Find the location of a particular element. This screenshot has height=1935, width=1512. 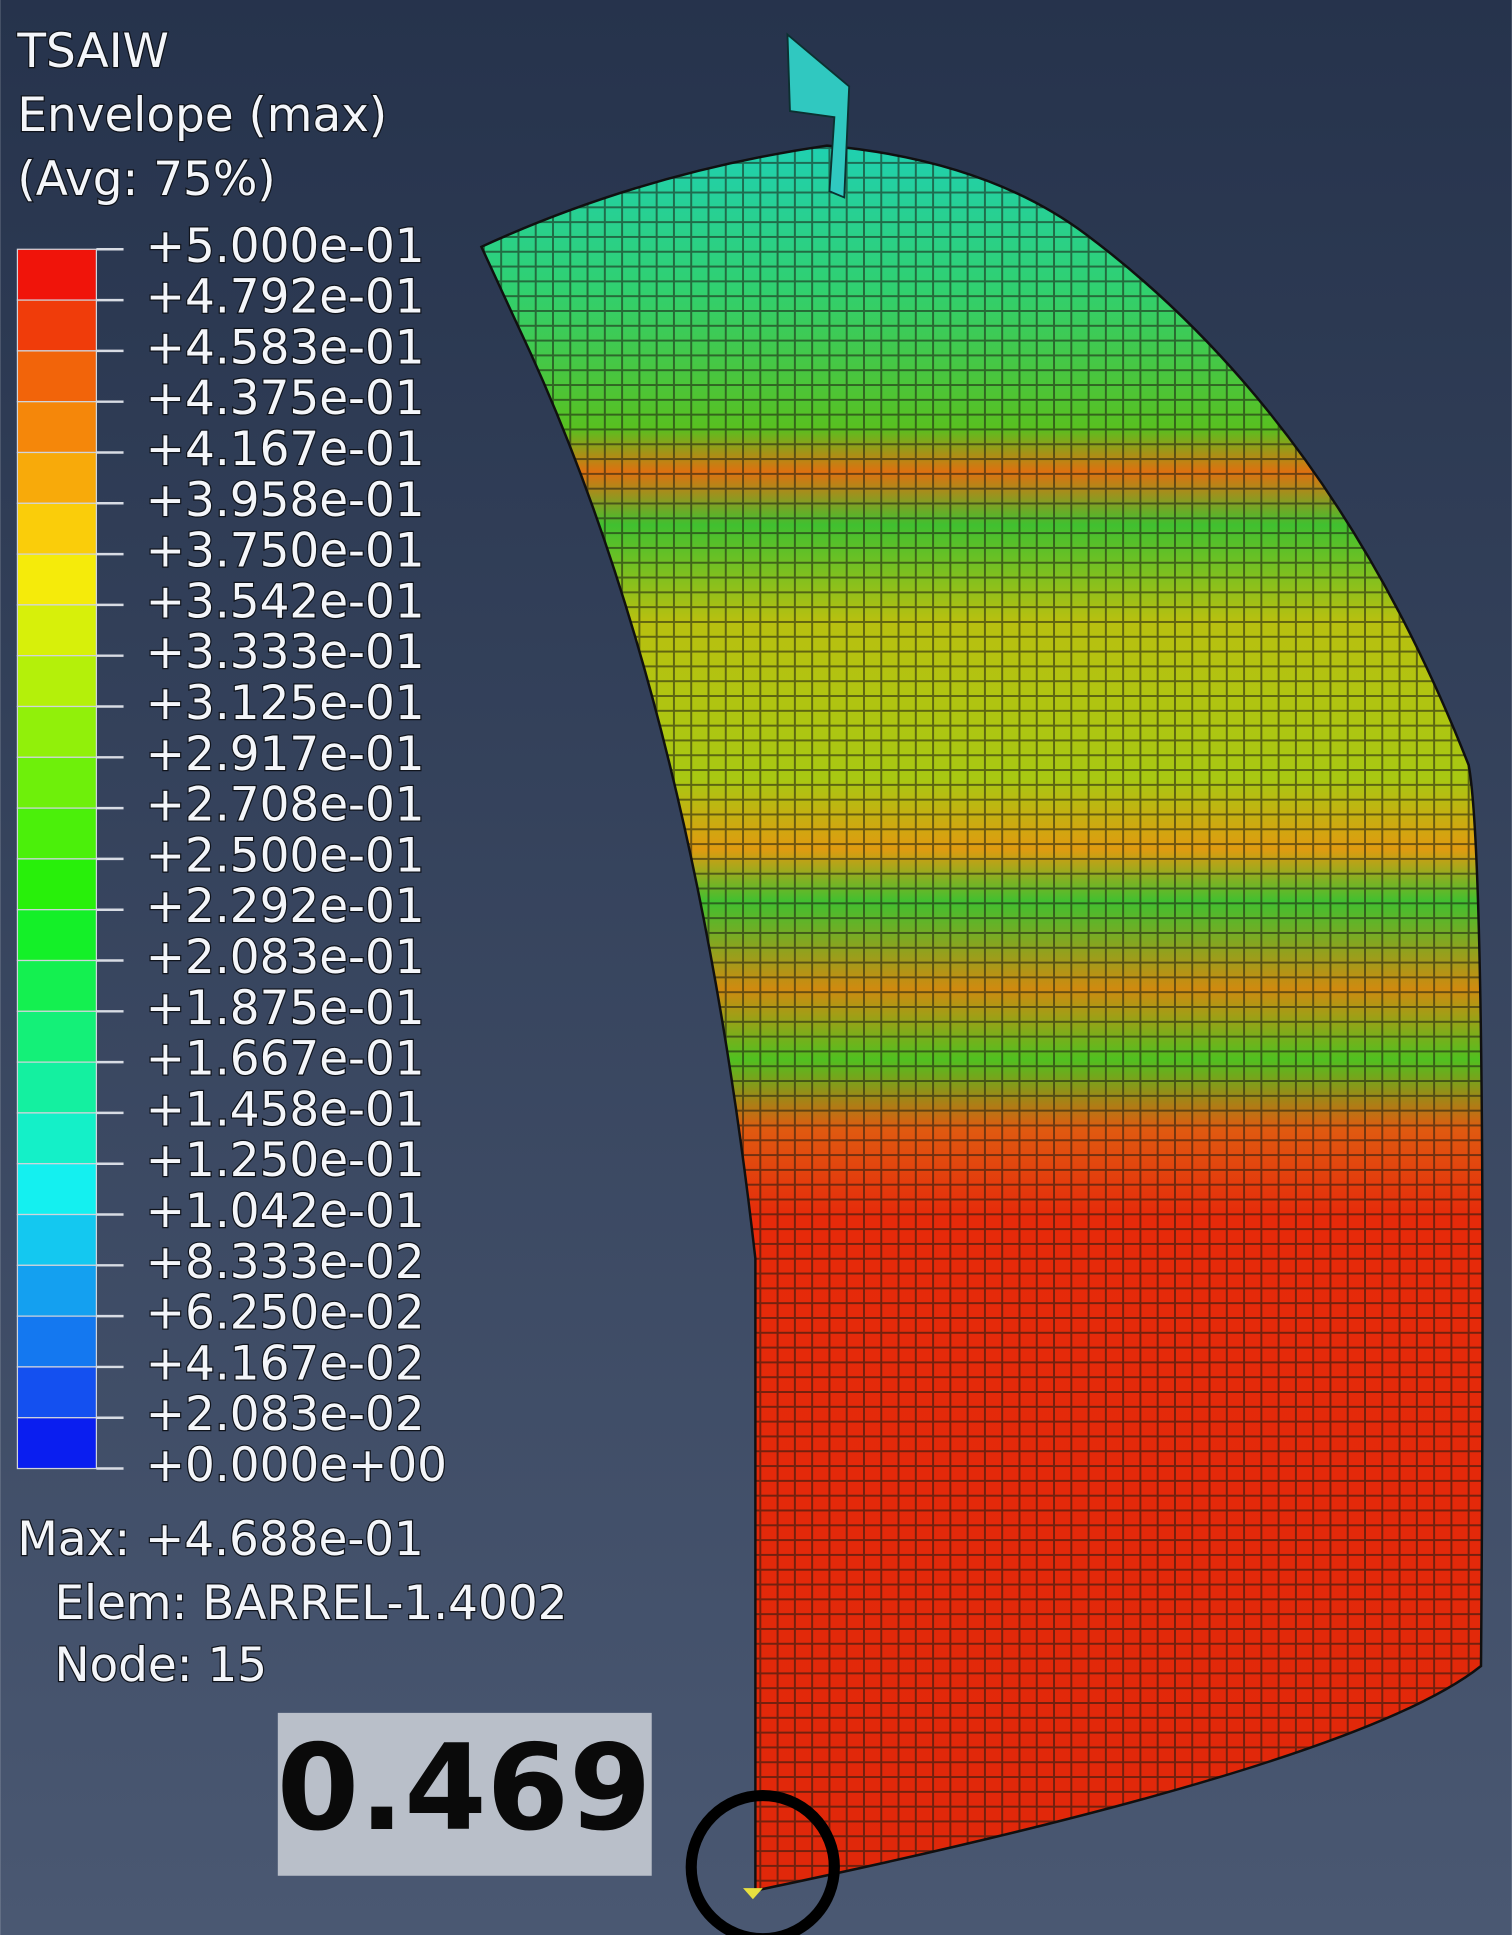

node-marker is located at coordinates (753, 1894).